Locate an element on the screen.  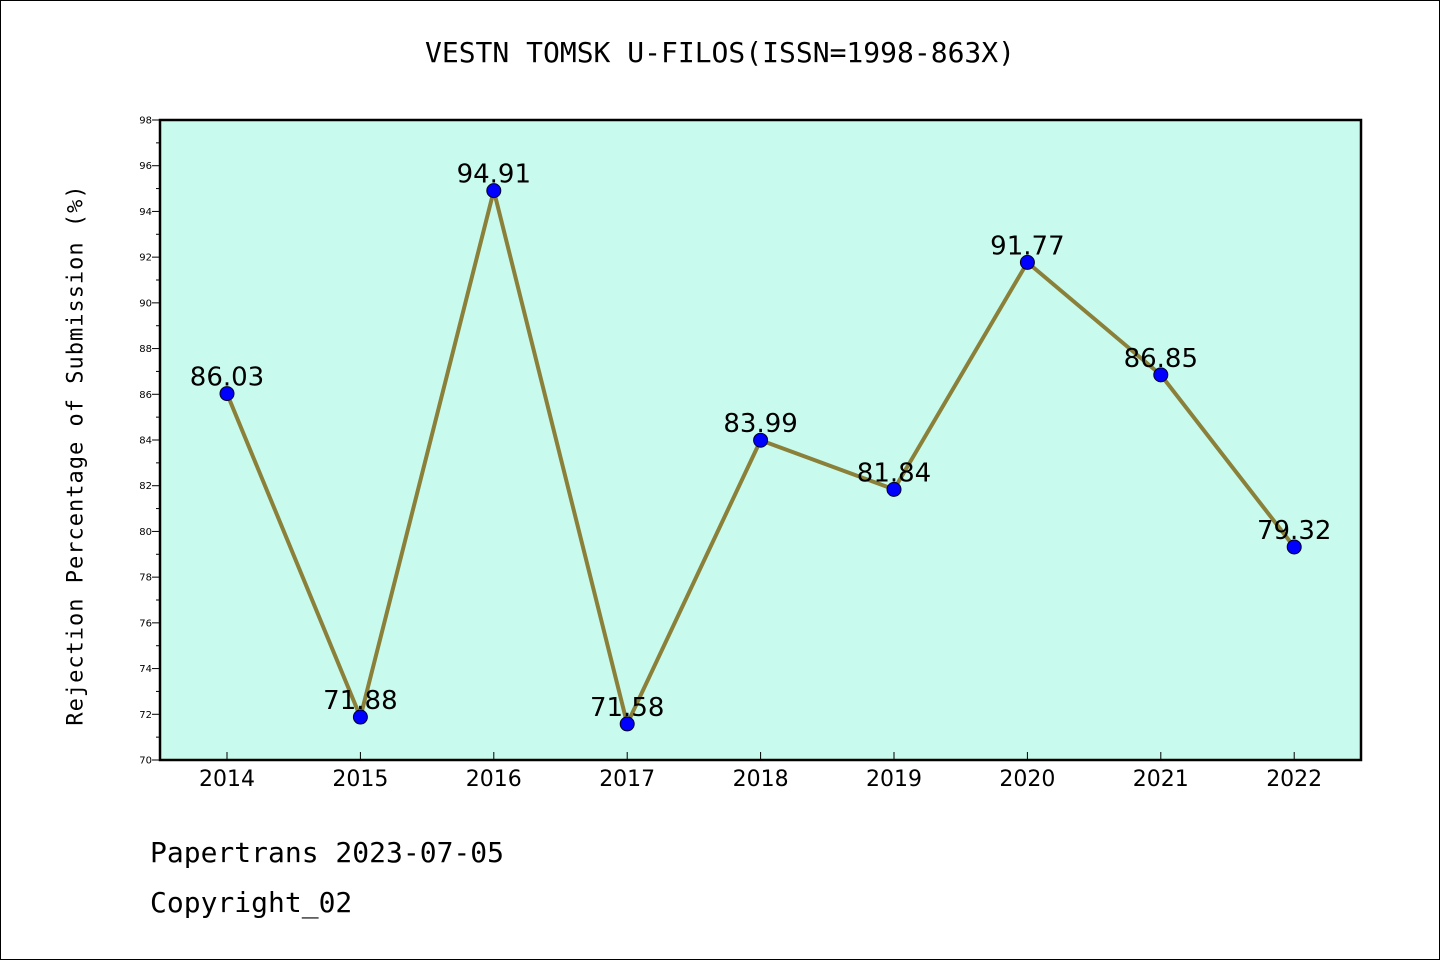
y-tick-label: 82 is located at coordinates (145, 486).